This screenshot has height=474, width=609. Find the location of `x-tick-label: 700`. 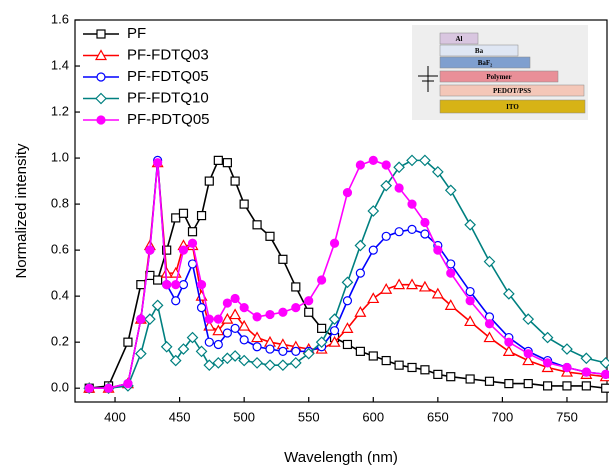

x-tick-label: 700 is located at coordinates (503, 416).